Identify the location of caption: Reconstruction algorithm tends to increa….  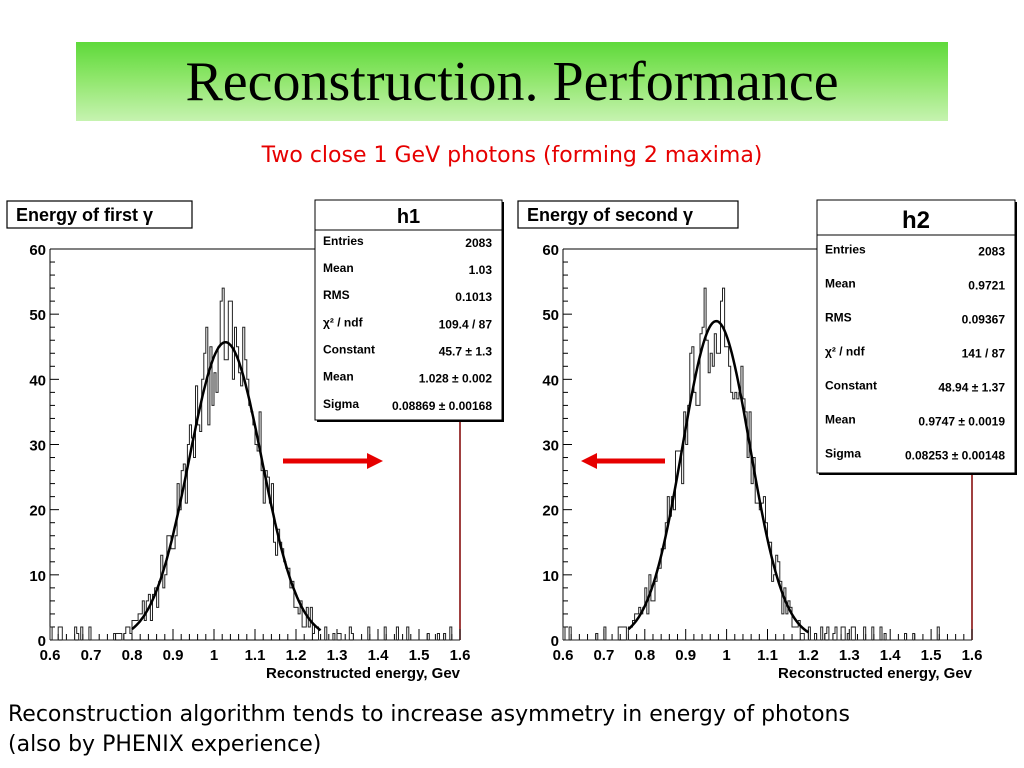
(508, 730).